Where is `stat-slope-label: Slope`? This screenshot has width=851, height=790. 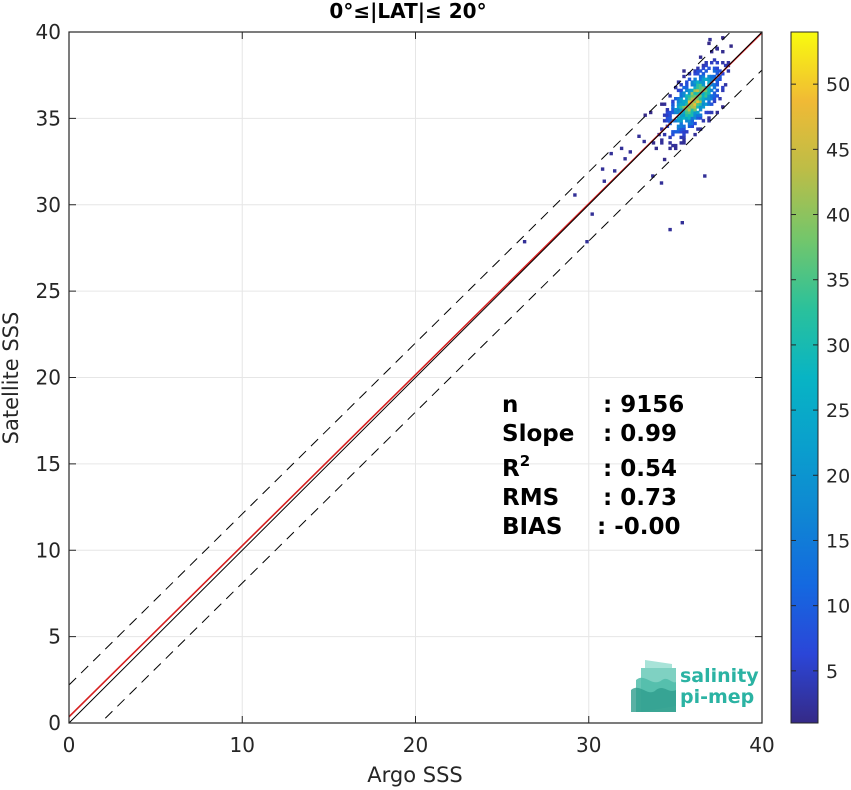 stat-slope-label: Slope is located at coordinates (538, 434).